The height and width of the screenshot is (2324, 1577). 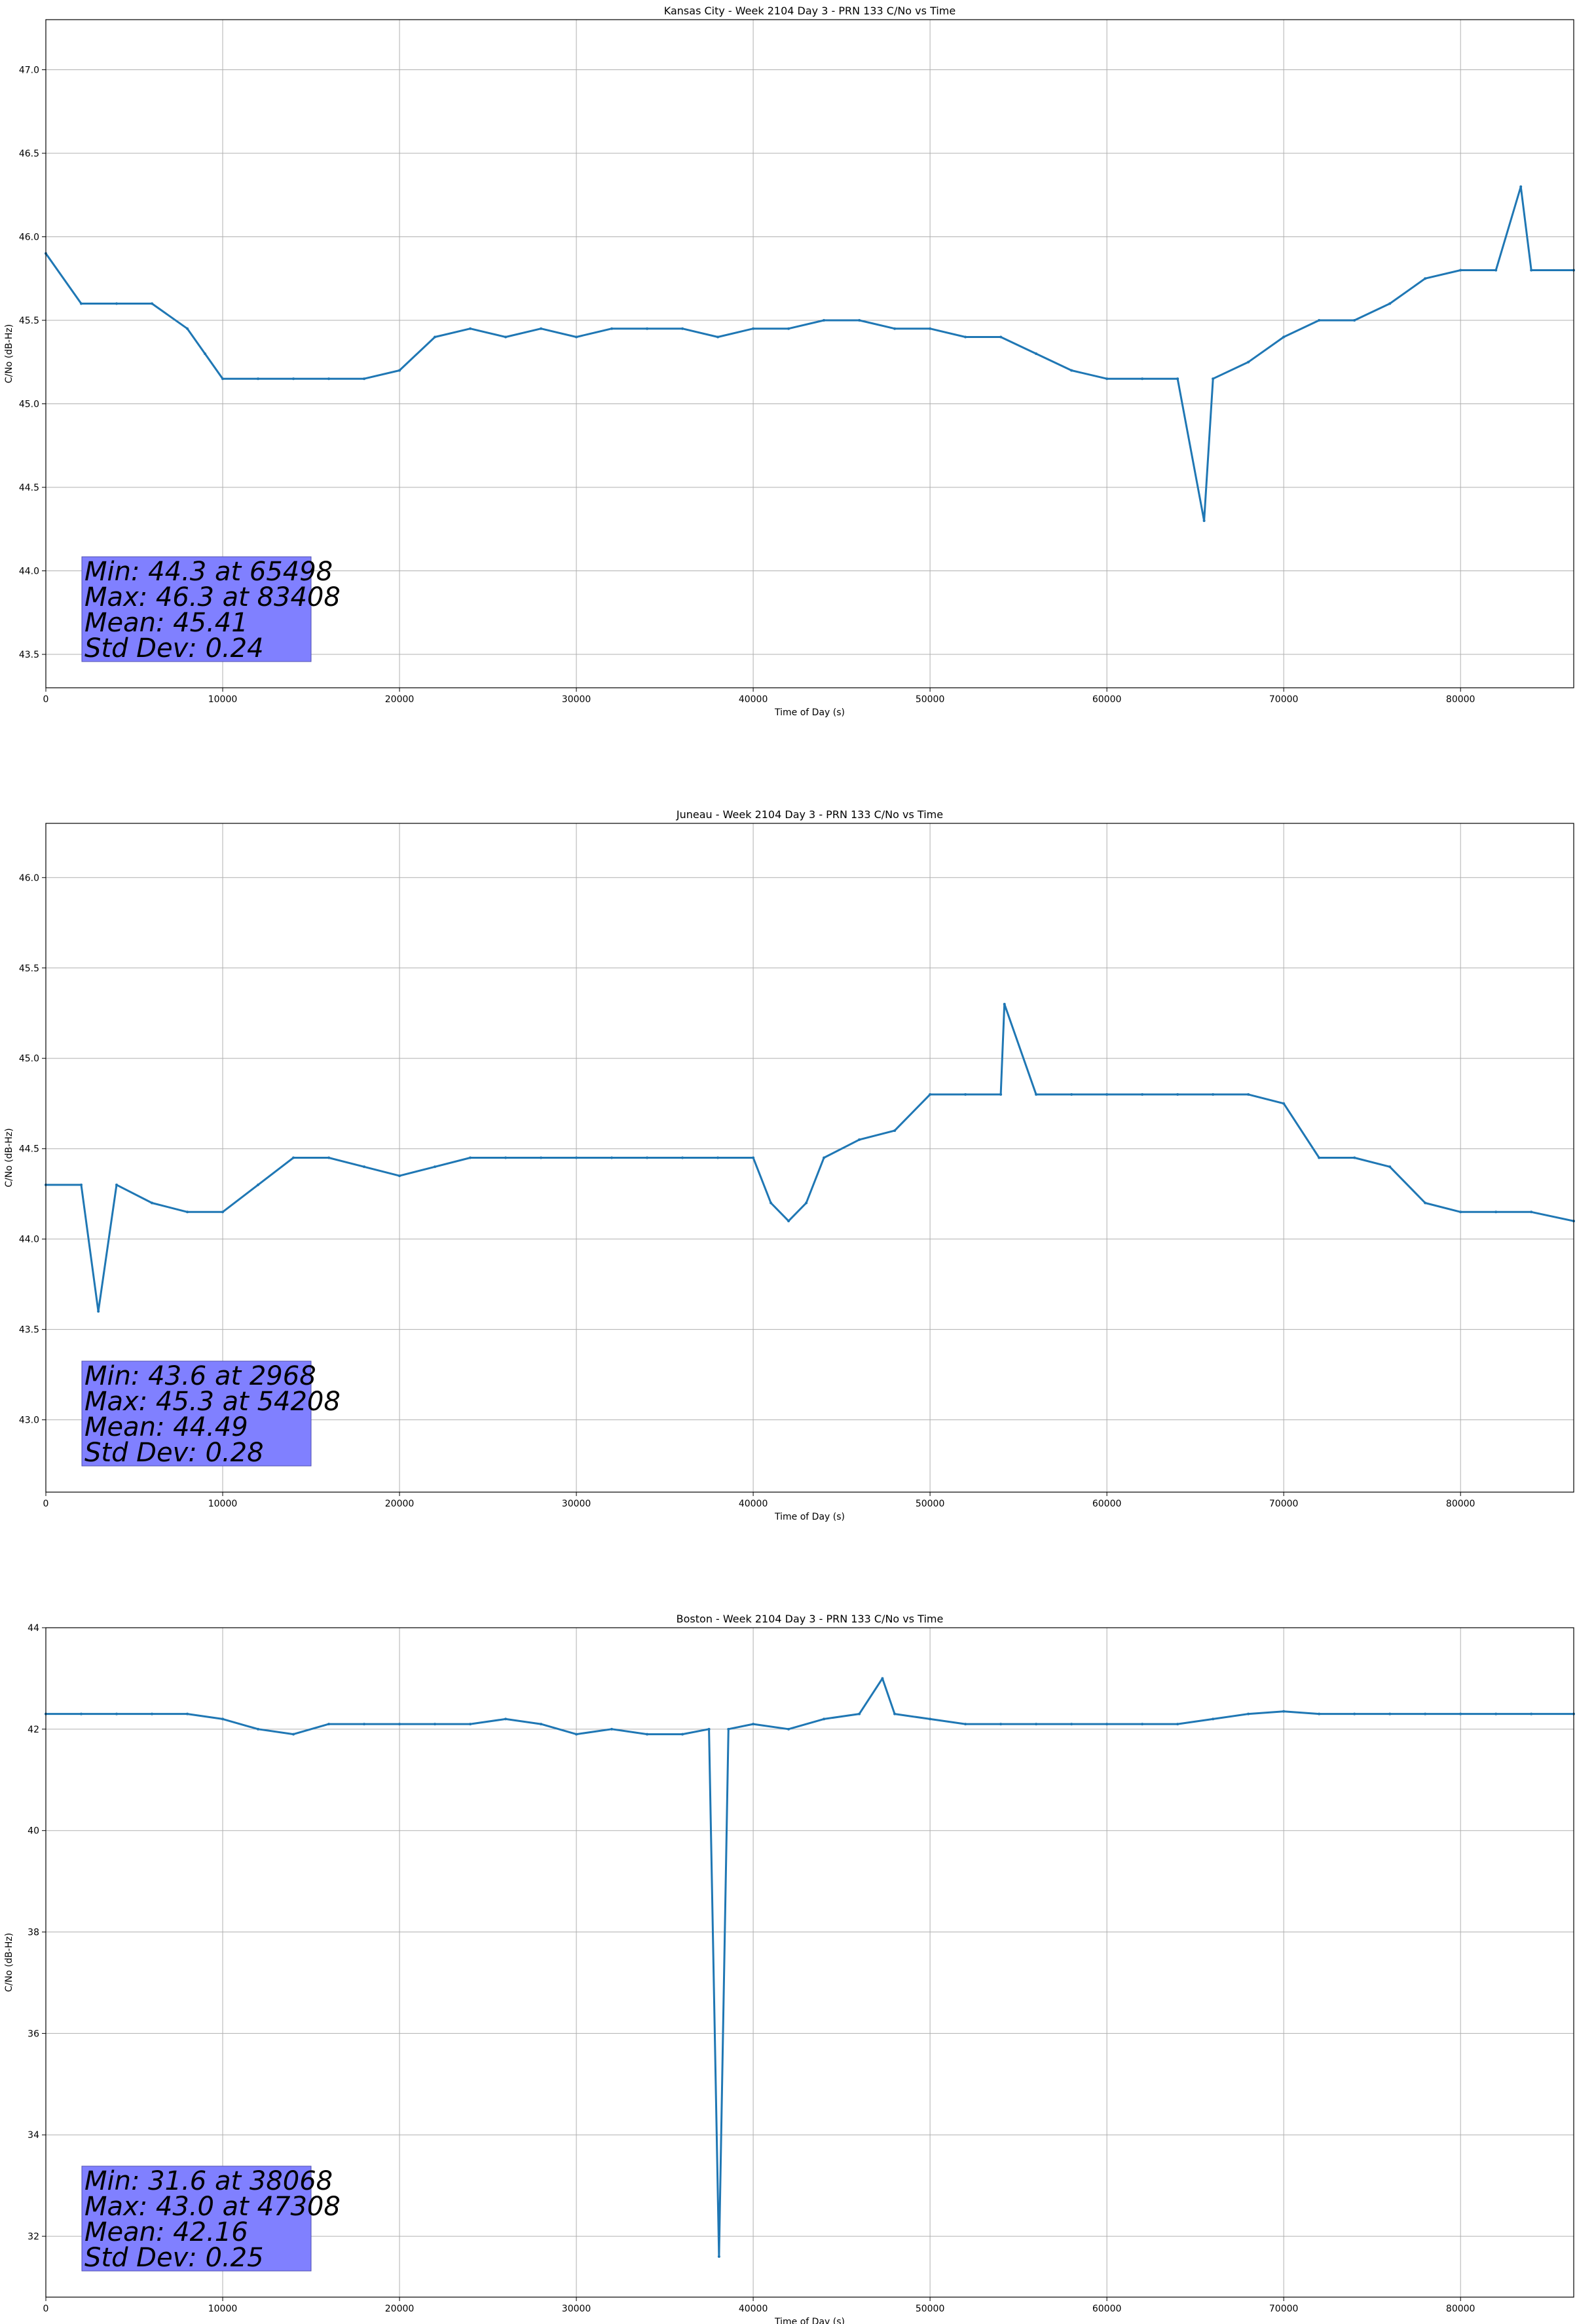 I want to click on stats-mean: Mean: 42.16, so click(x=166, y=2232).